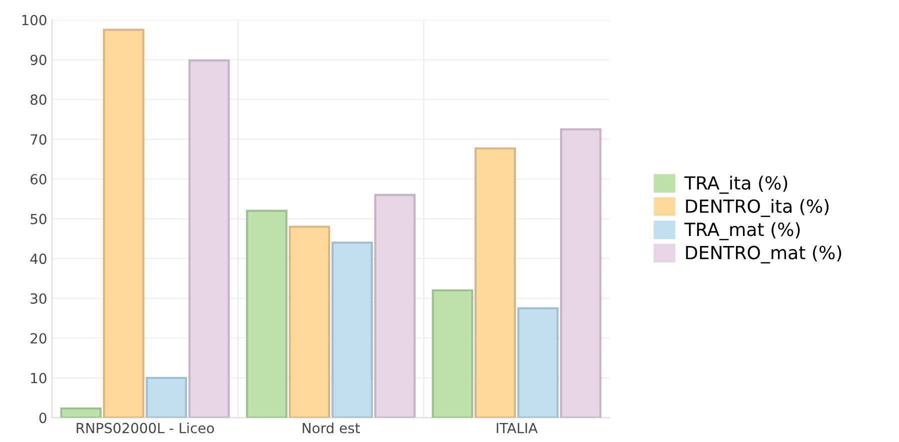 This screenshot has width=899, height=442. I want to click on y-tick-label: 80, so click(38, 99).